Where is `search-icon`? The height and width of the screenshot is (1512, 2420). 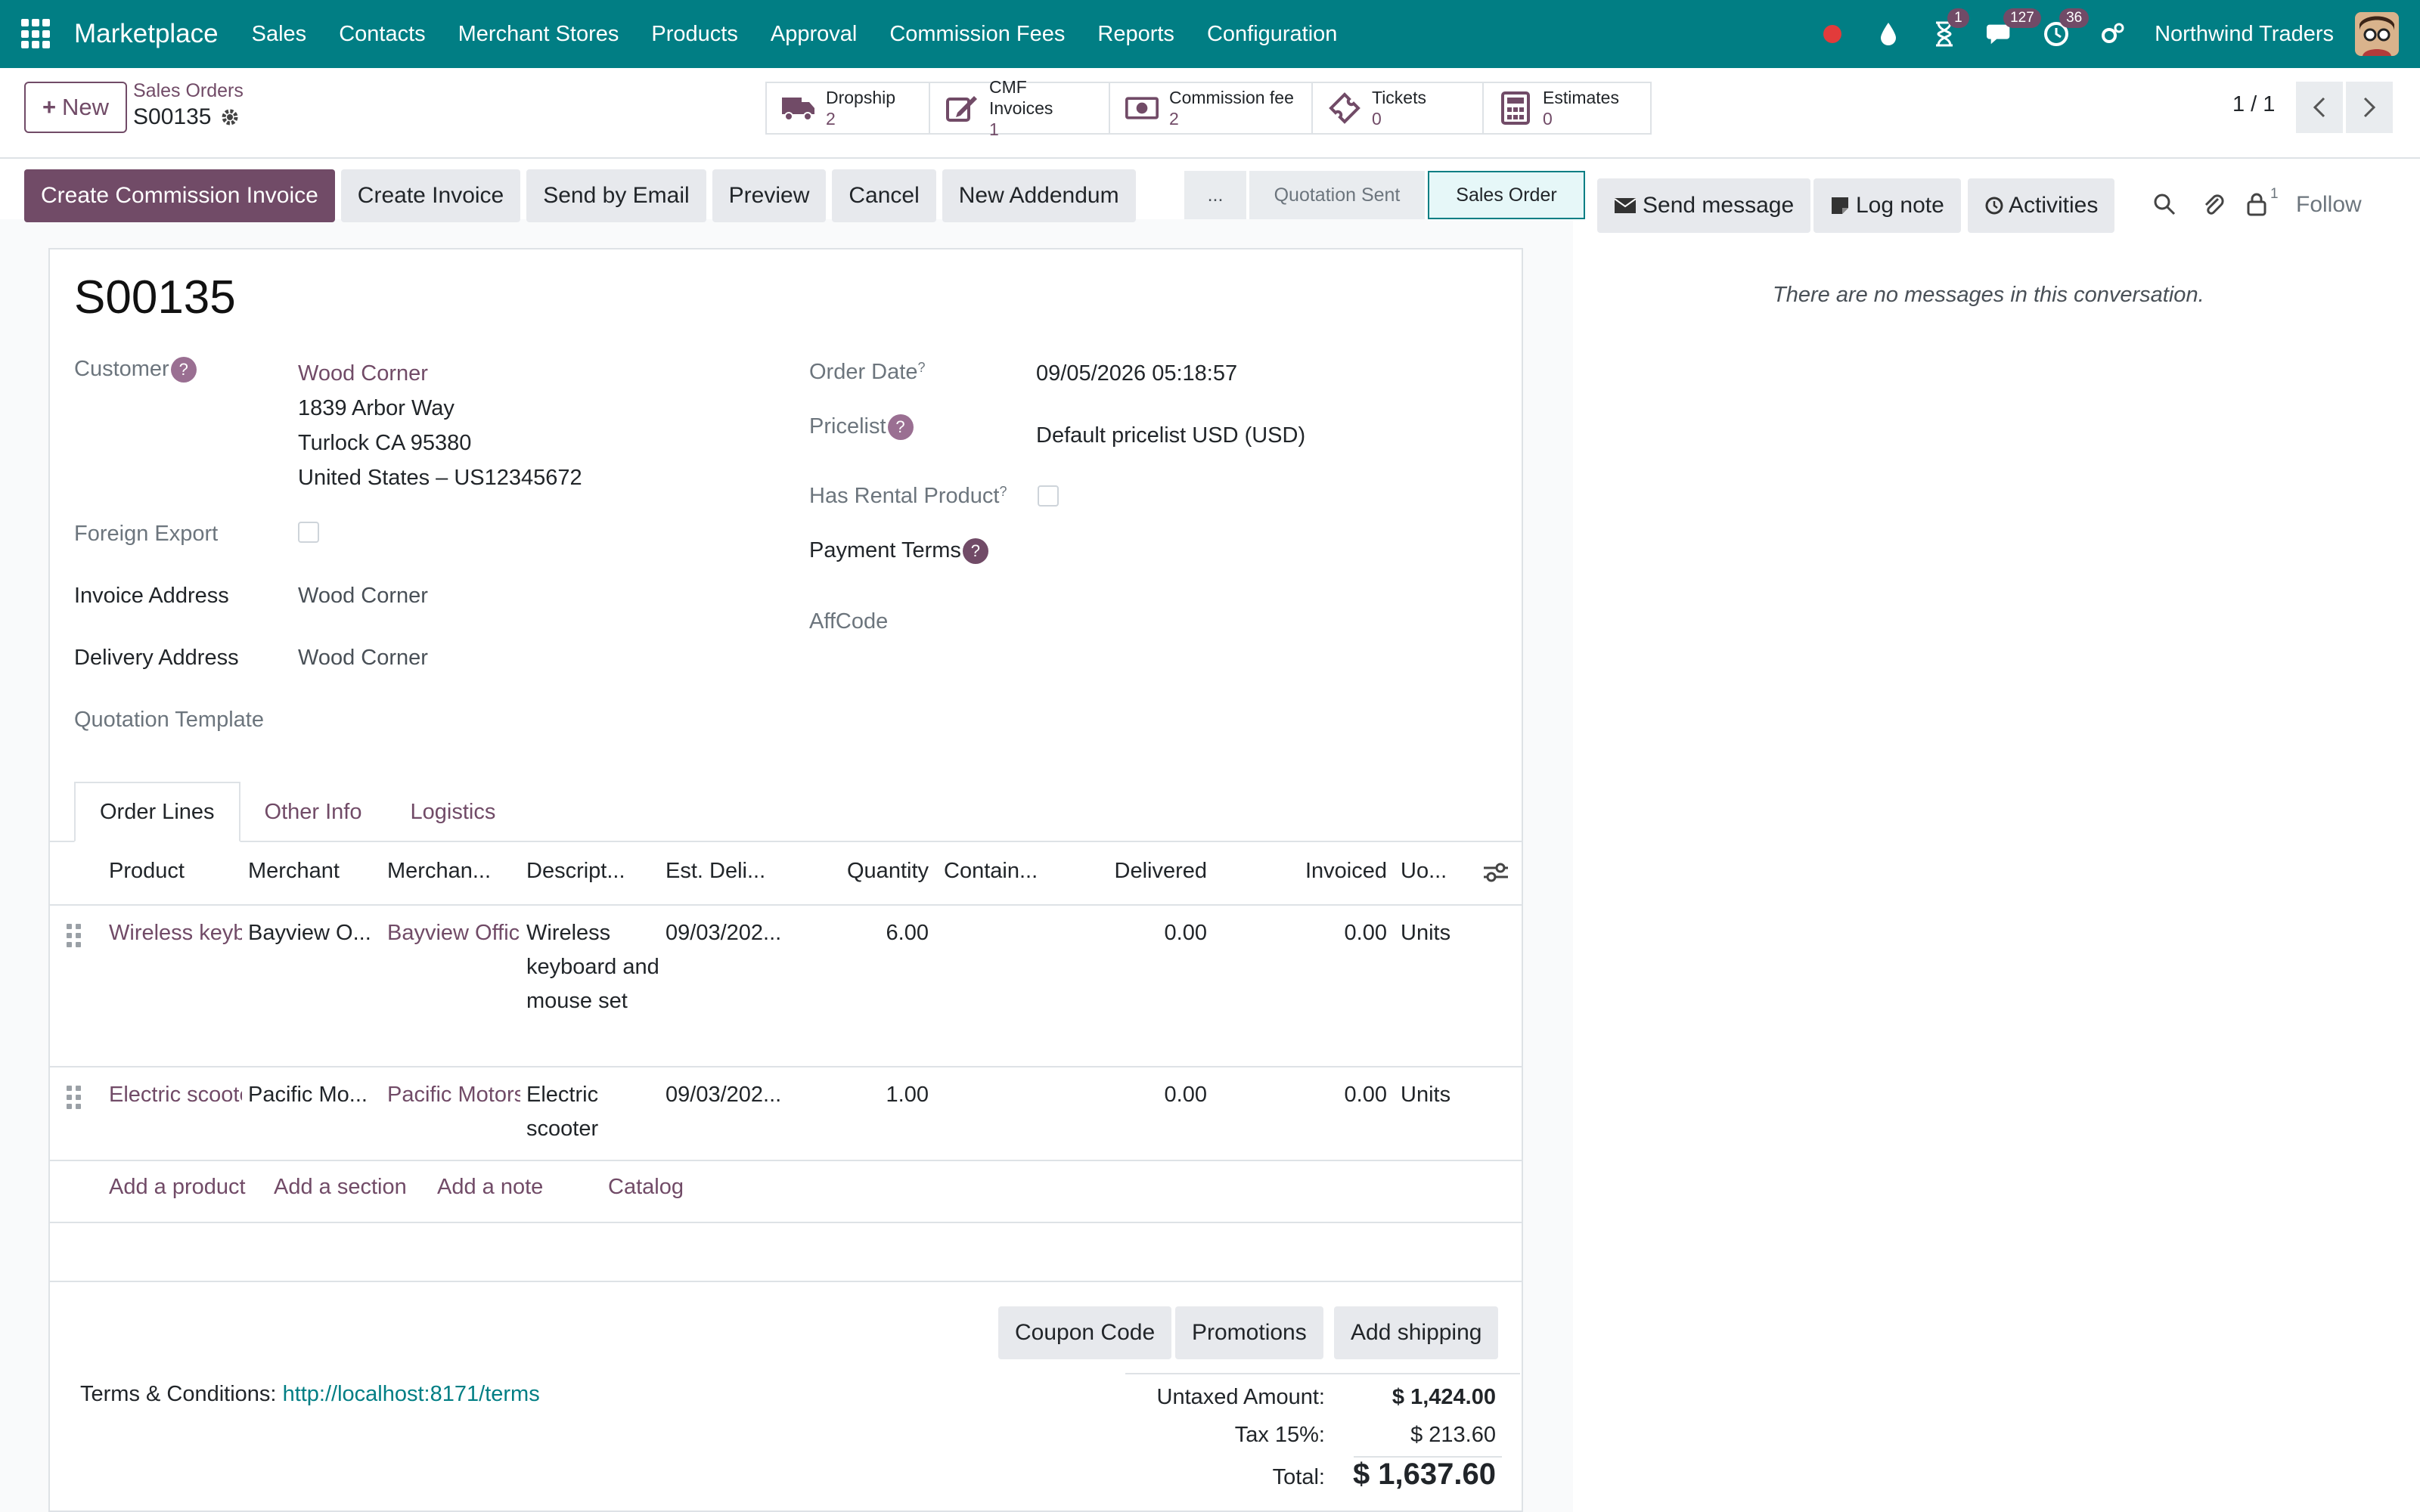 search-icon is located at coordinates (2164, 205).